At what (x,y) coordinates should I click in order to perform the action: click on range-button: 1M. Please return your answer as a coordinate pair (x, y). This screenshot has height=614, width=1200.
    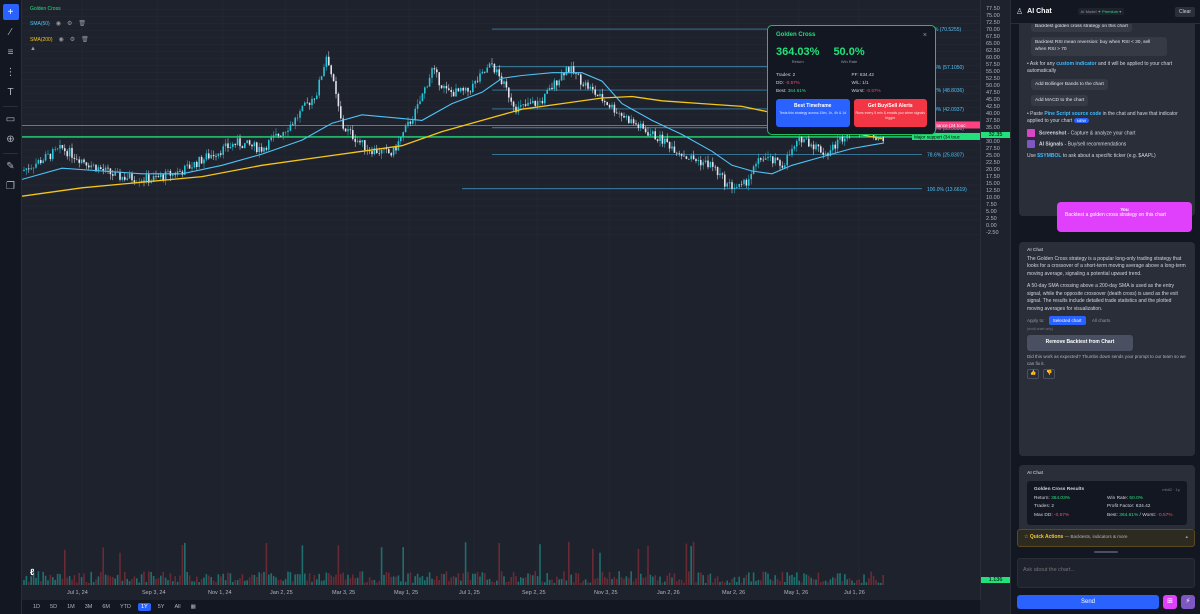
    Looking at the image, I should click on (71, 607).